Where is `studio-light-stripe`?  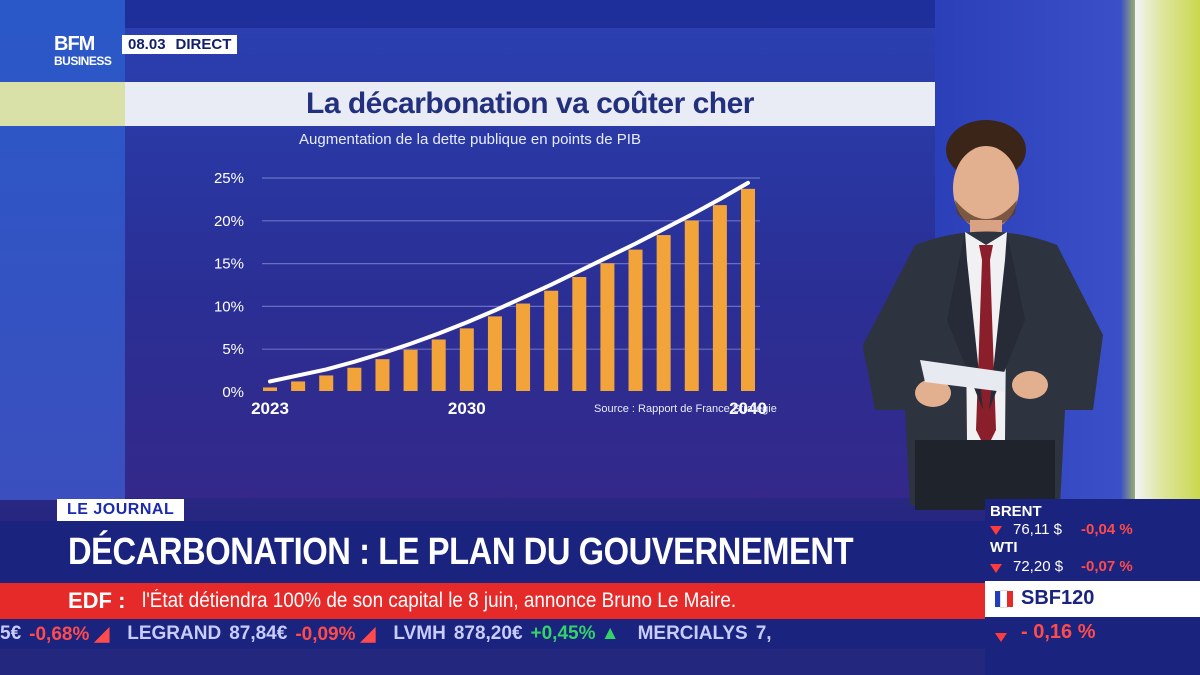 studio-light-stripe is located at coordinates (1167, 250).